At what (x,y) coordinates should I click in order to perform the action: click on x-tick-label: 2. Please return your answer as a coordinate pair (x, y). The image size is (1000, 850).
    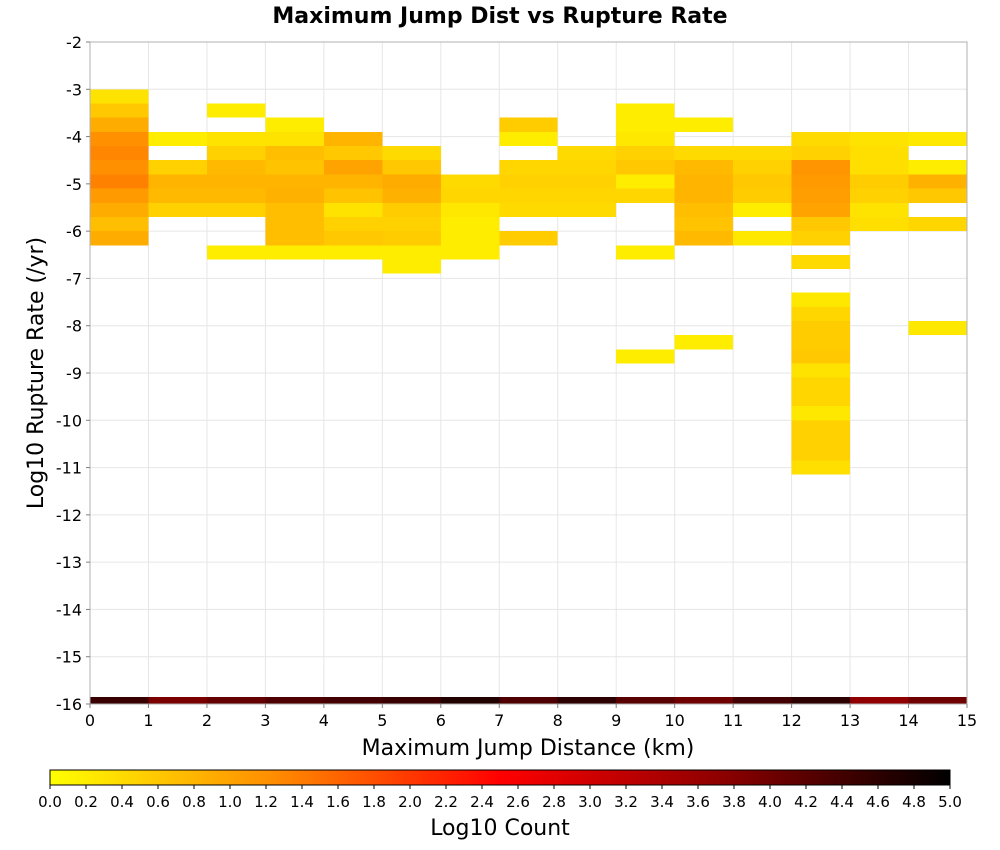
    Looking at the image, I should click on (207, 720).